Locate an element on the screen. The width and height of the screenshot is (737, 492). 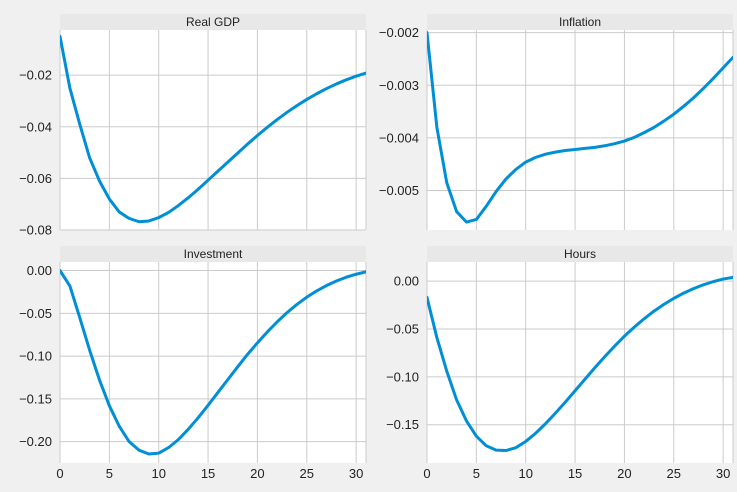
subplot-title: Hours is located at coordinates (580, 254).